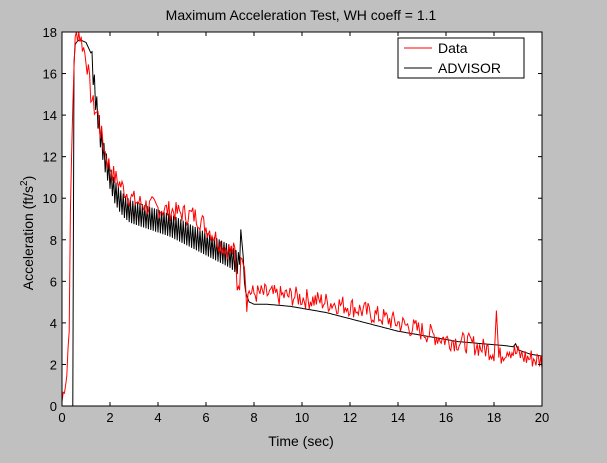  I want to click on x-tick-label: 14, so click(398, 417).